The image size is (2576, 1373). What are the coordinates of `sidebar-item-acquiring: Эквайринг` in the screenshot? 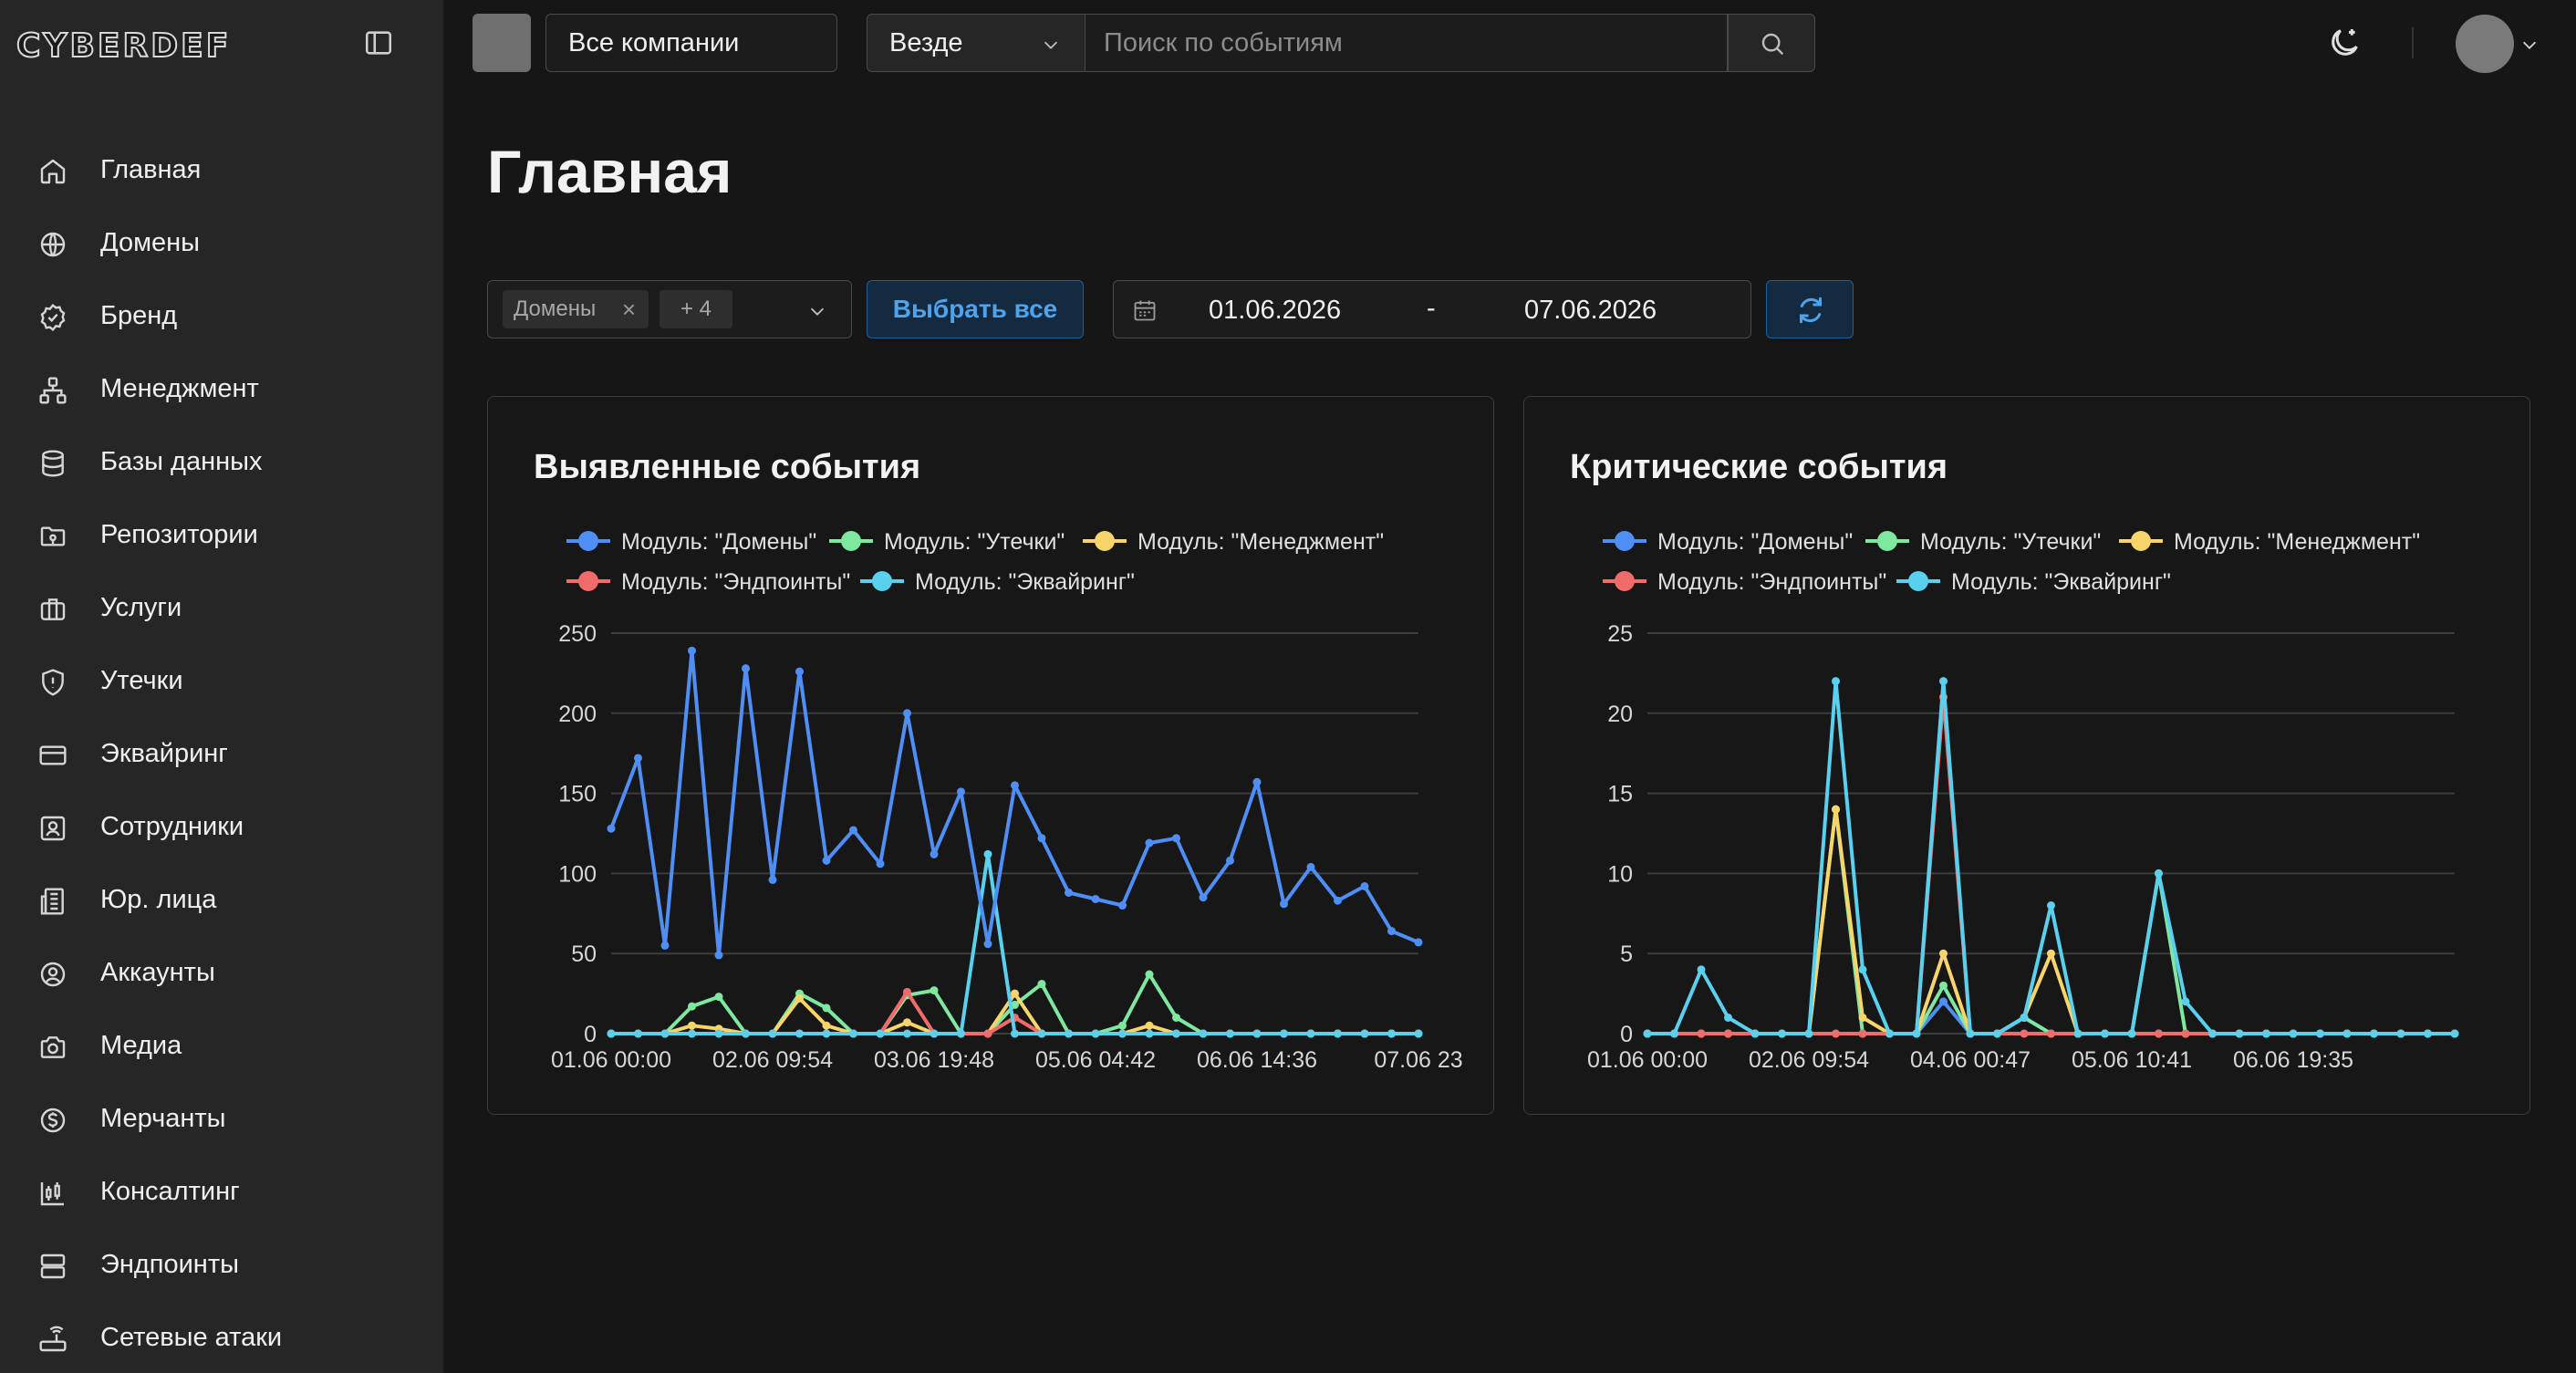 It's located at (221, 753).